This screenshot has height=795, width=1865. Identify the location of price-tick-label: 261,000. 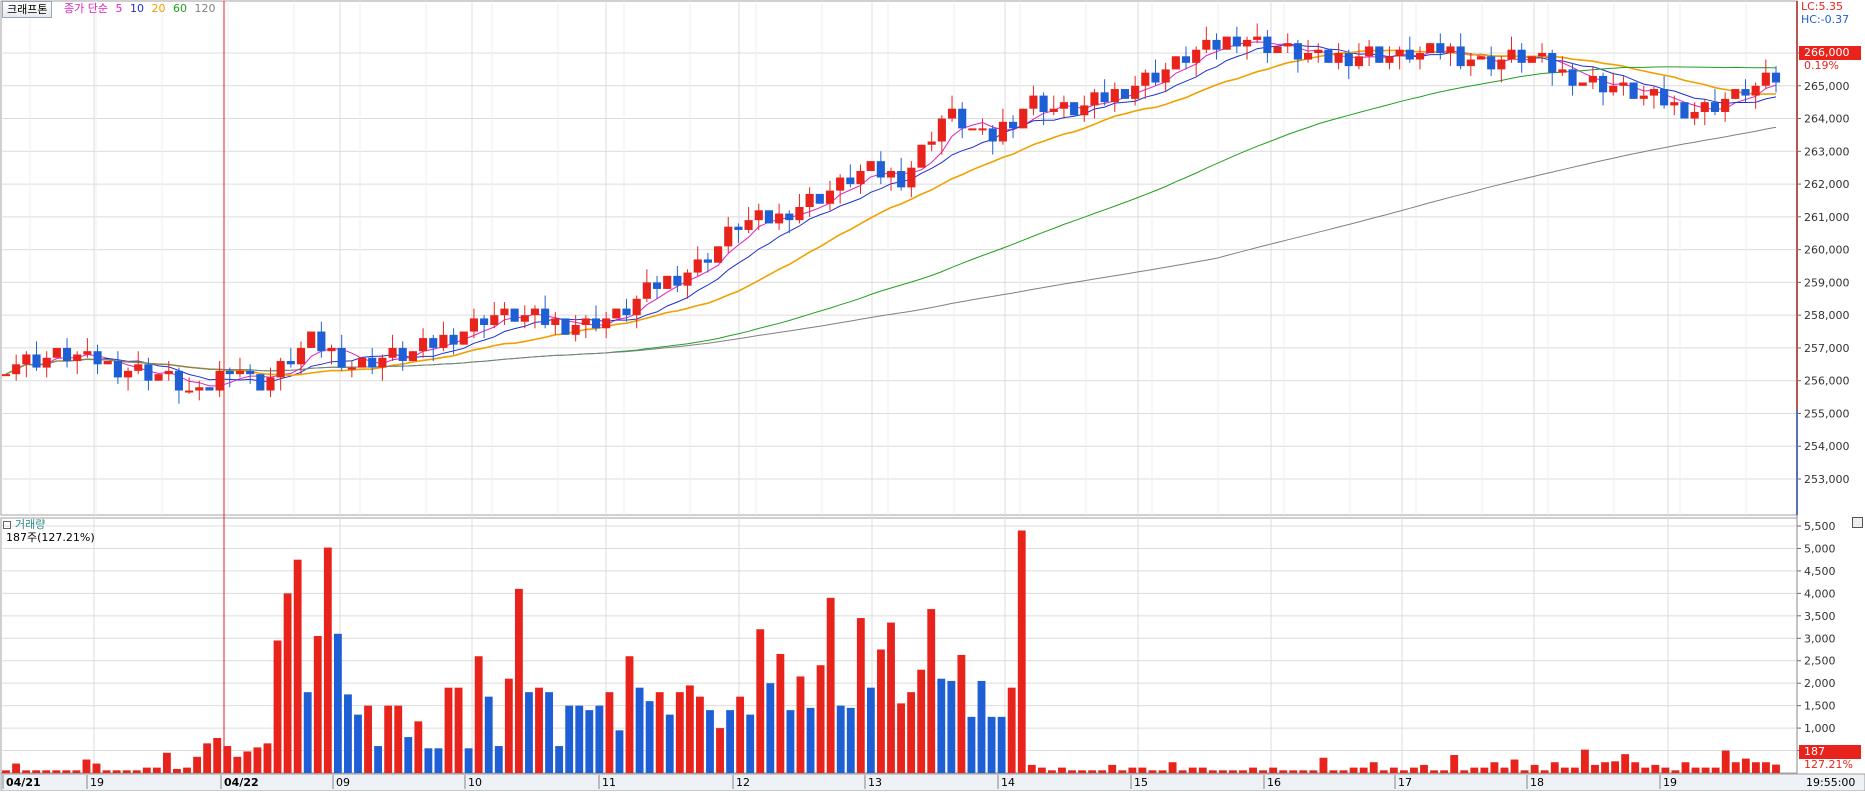
(1827, 217).